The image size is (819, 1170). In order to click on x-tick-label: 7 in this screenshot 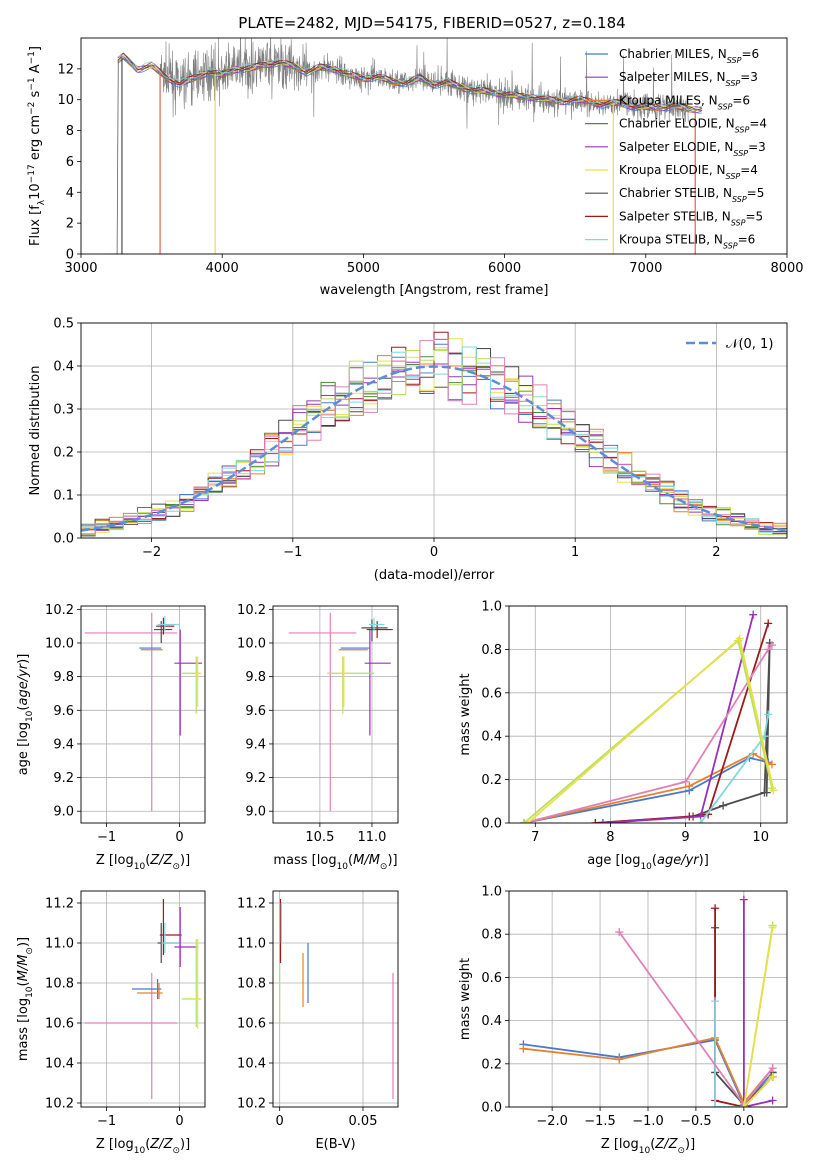, I will do `click(535, 837)`.